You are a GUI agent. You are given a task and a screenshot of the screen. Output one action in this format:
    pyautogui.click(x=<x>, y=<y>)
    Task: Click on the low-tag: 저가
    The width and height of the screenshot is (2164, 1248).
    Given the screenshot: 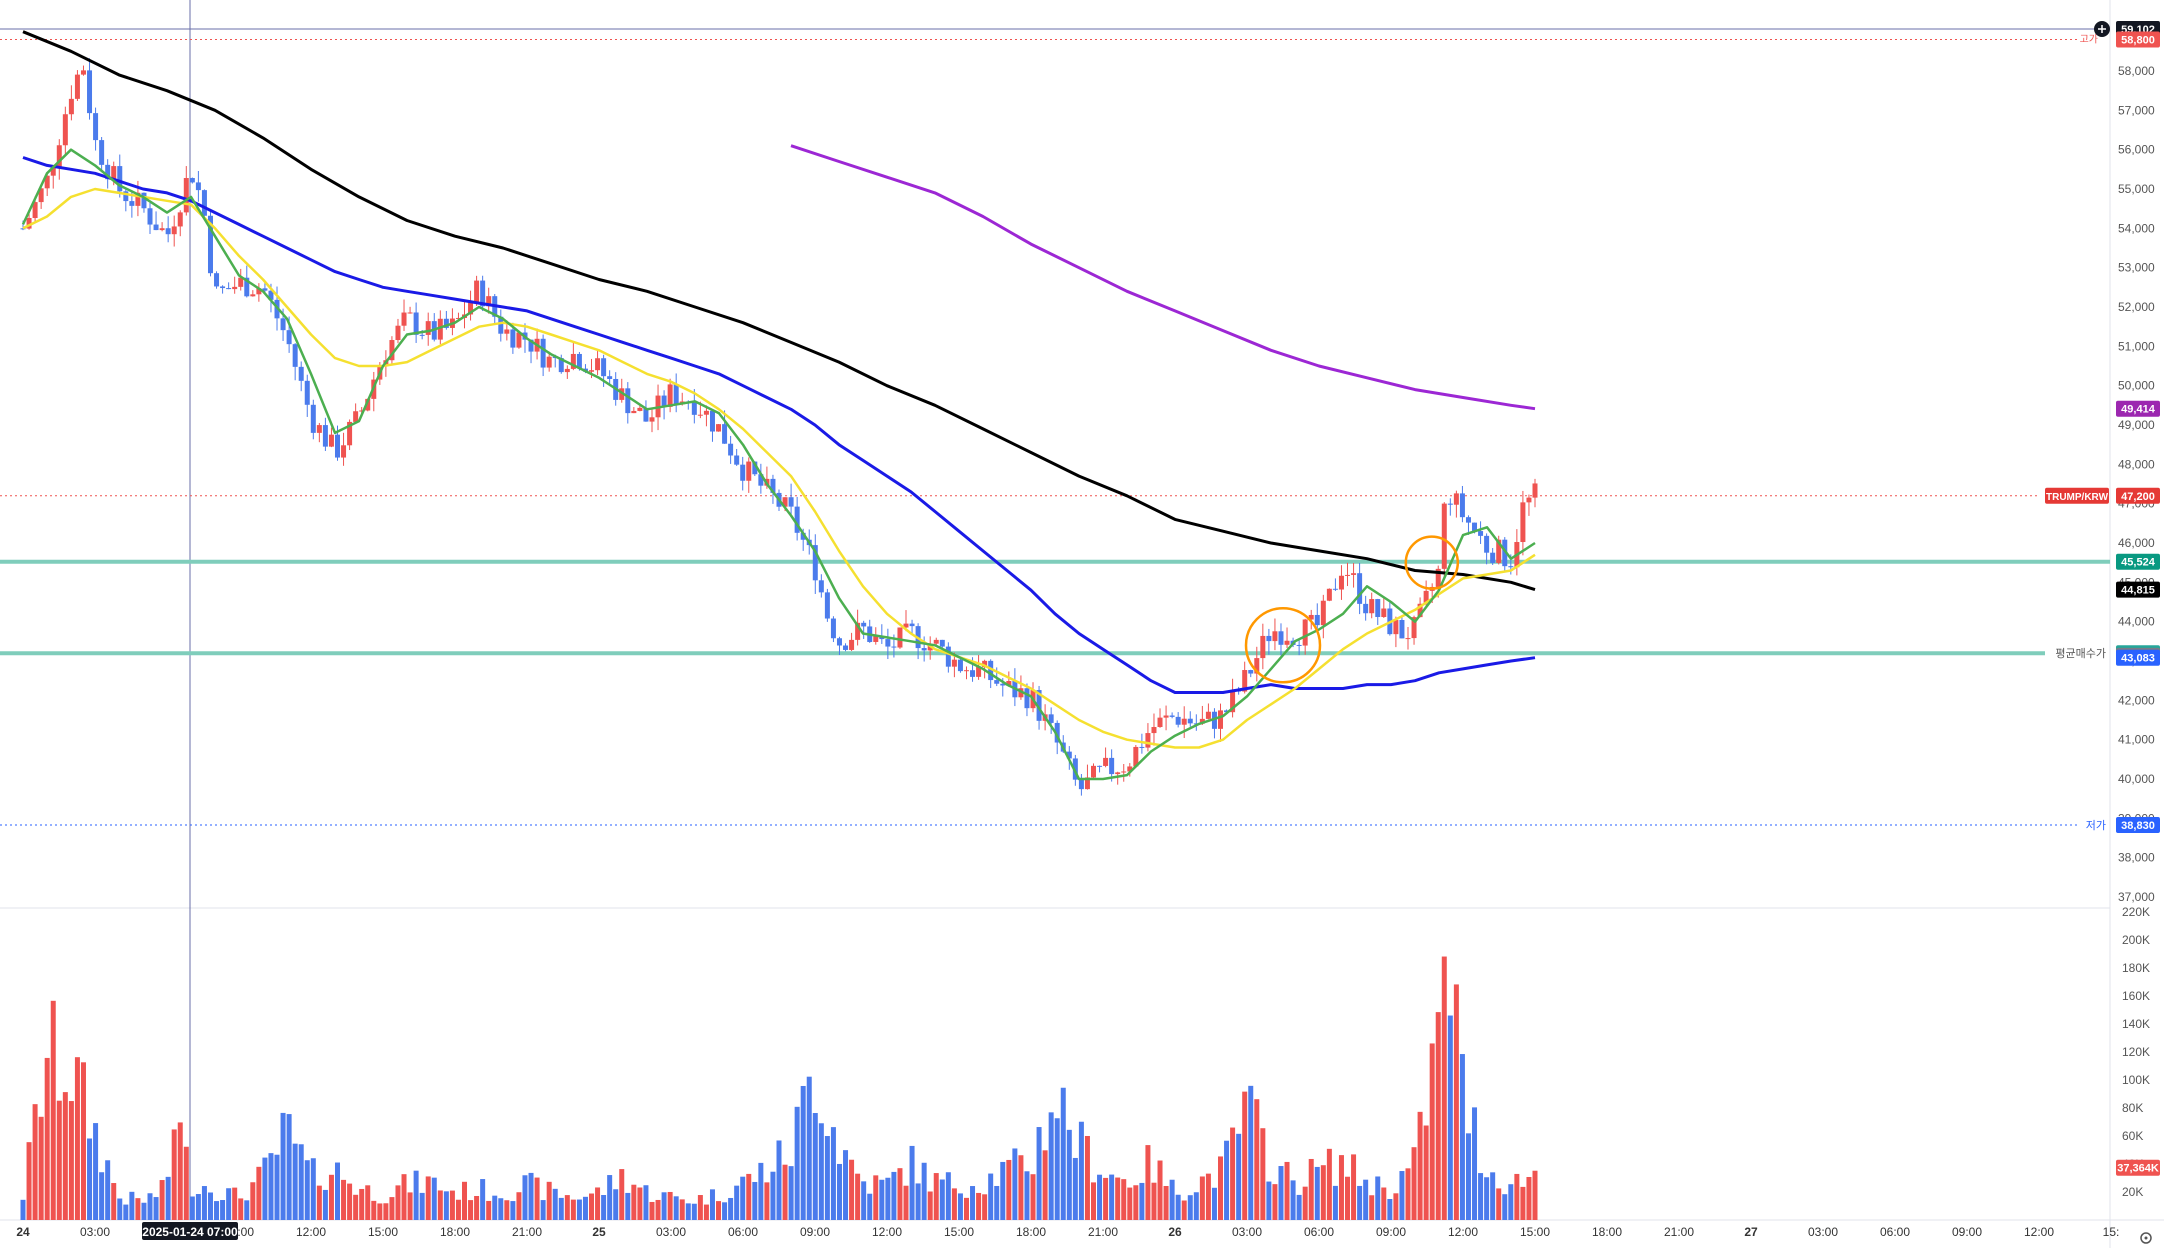 What is the action you would take?
    pyautogui.click(x=2096, y=825)
    